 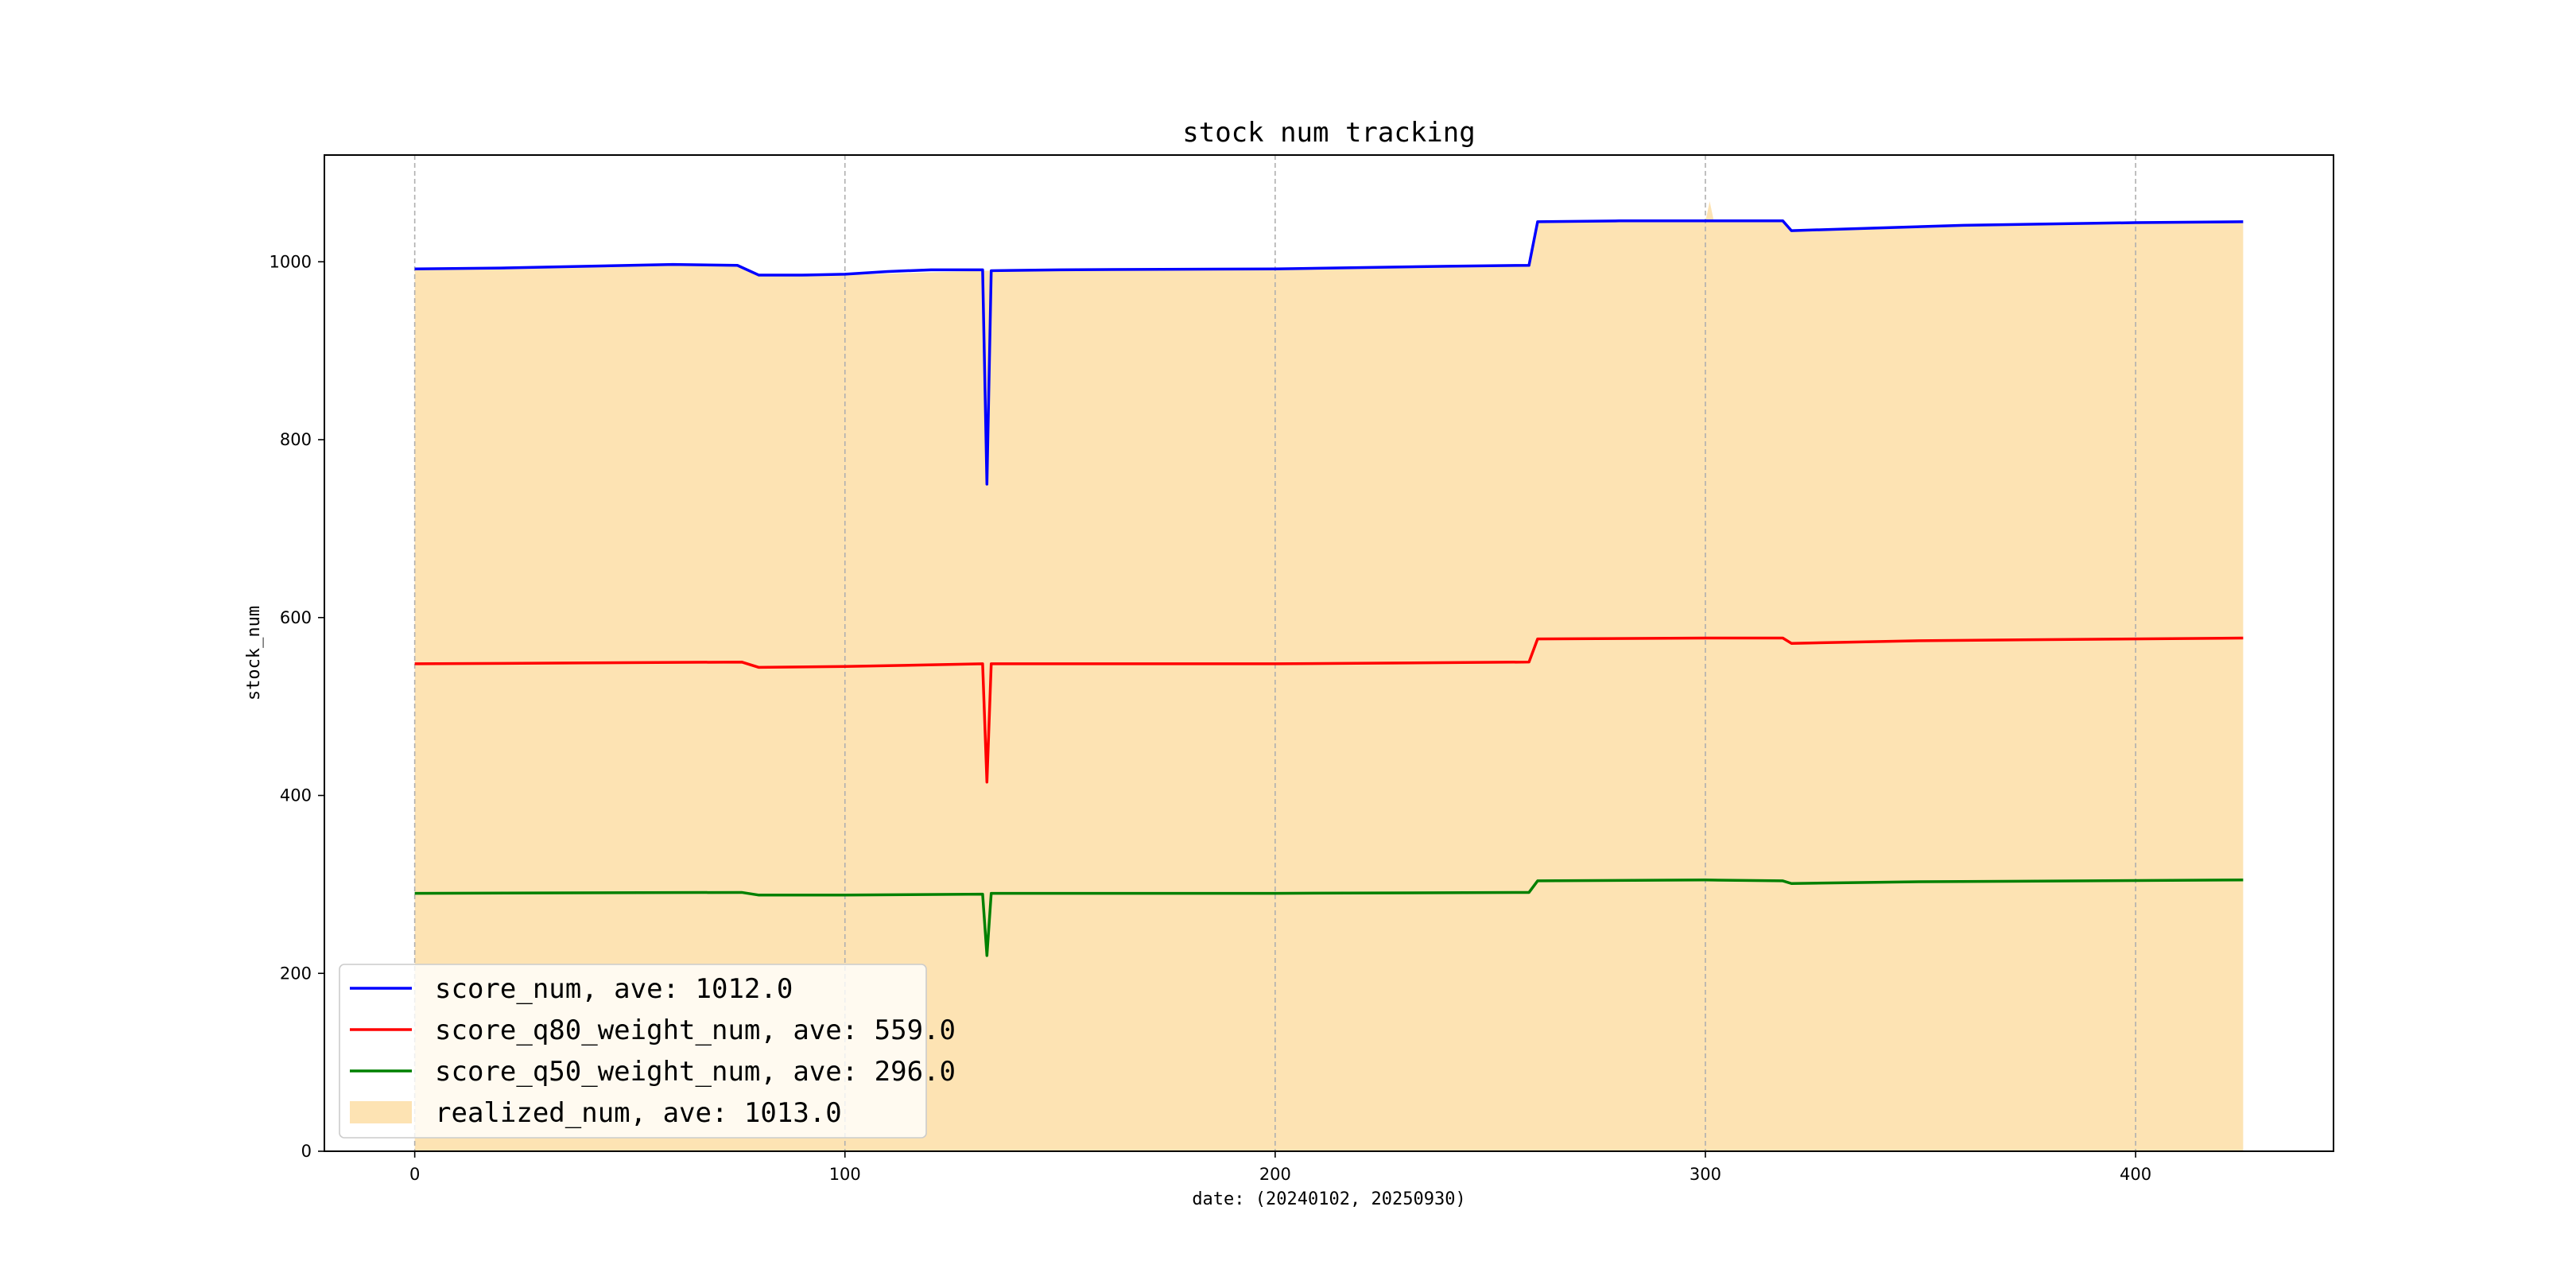 What do you see at coordinates (695, 1030) in the screenshot?
I see `legend-label-score_q80_weight_num: score_q80_weight_num, ave: 559.0` at bounding box center [695, 1030].